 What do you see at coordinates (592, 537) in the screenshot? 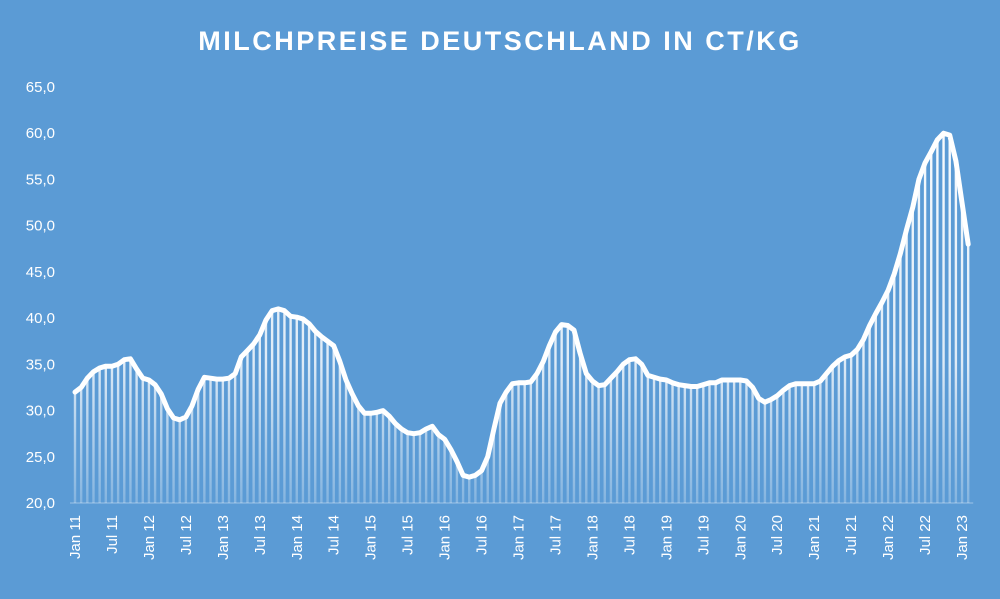
I see `x-tick-label: Jan 18` at bounding box center [592, 537].